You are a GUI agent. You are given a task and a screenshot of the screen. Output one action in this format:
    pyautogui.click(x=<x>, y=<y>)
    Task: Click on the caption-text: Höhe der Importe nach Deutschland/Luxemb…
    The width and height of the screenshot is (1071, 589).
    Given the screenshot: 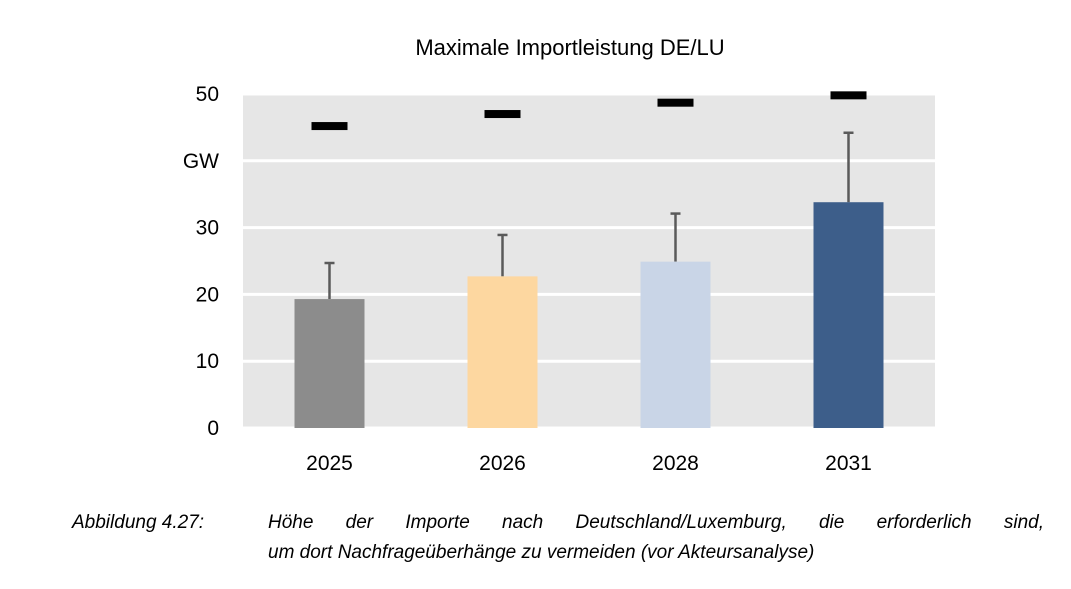 What is the action you would take?
    pyautogui.click(x=656, y=538)
    